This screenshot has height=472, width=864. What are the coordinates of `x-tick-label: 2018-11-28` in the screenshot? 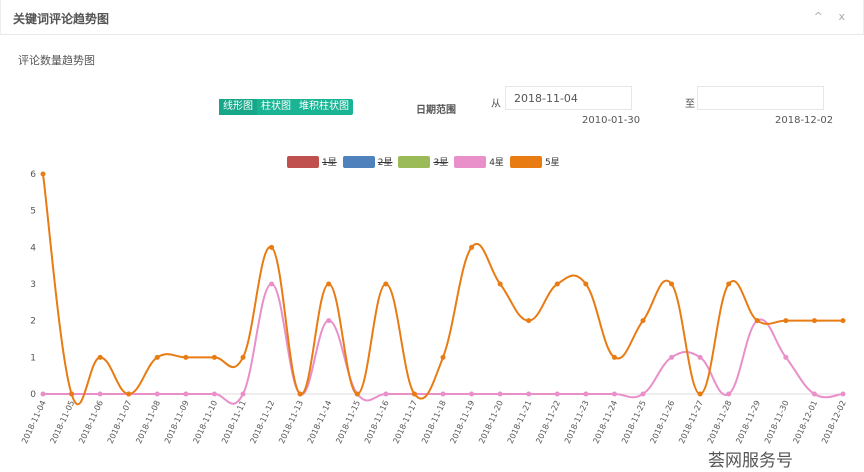 It's located at (720, 422).